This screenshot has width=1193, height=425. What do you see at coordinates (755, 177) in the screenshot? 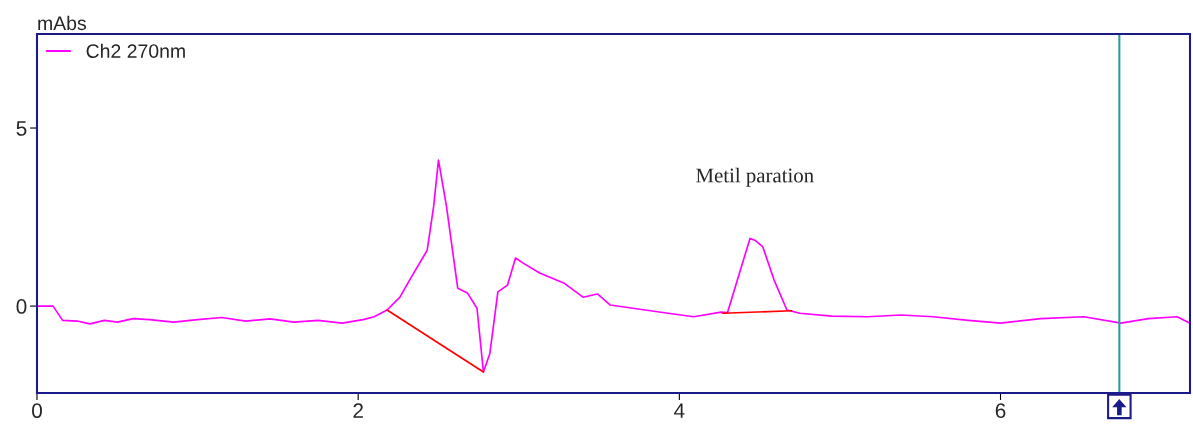
I see `annotation: Metil paration` at bounding box center [755, 177].